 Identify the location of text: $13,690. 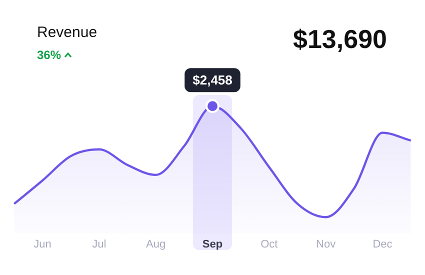
(340, 39).